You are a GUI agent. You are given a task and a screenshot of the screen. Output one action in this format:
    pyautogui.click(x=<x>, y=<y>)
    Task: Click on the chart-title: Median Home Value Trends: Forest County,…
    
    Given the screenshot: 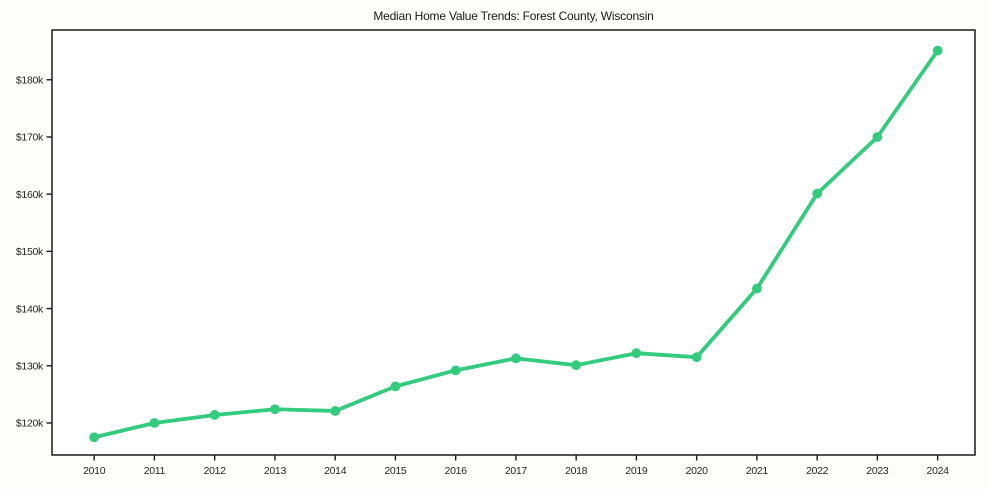 What is the action you would take?
    pyautogui.click(x=513, y=16)
    